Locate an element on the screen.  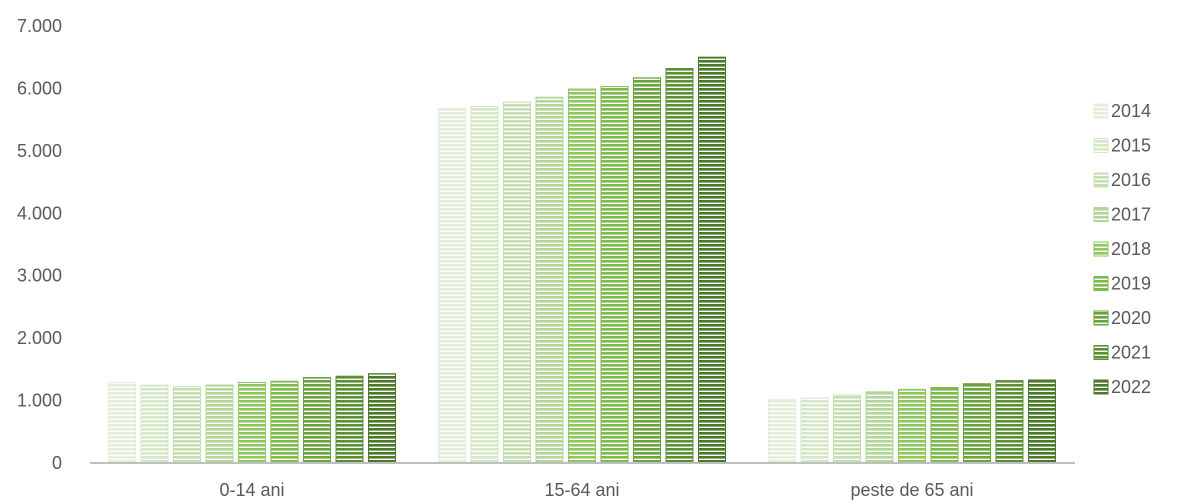
legend-swatch-2021 is located at coordinates (1101, 352).